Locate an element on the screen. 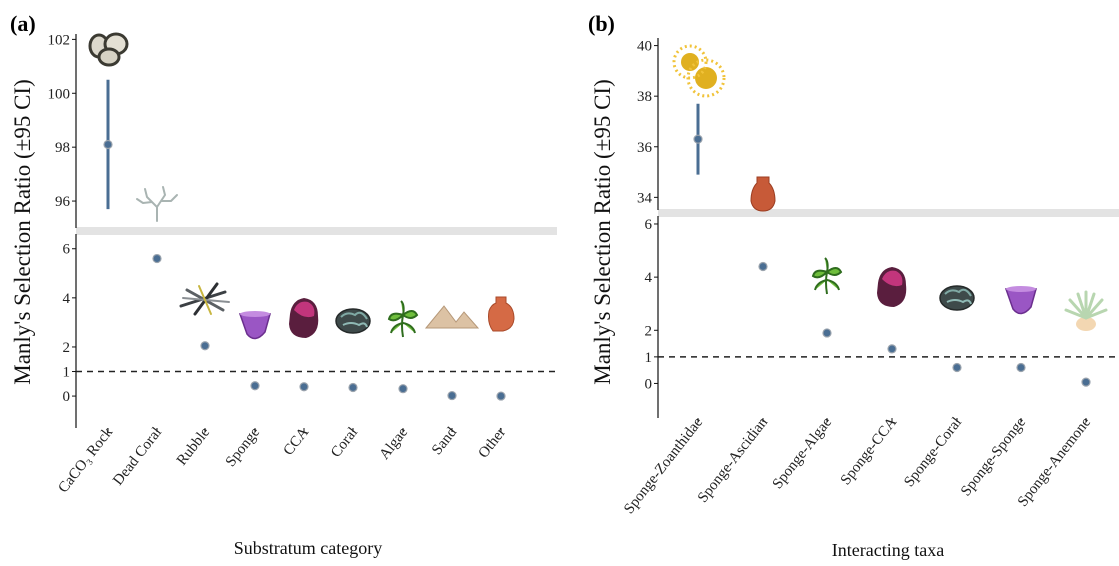 This screenshot has width=1119, height=566. rock-icon is located at coordinates (108, 49).